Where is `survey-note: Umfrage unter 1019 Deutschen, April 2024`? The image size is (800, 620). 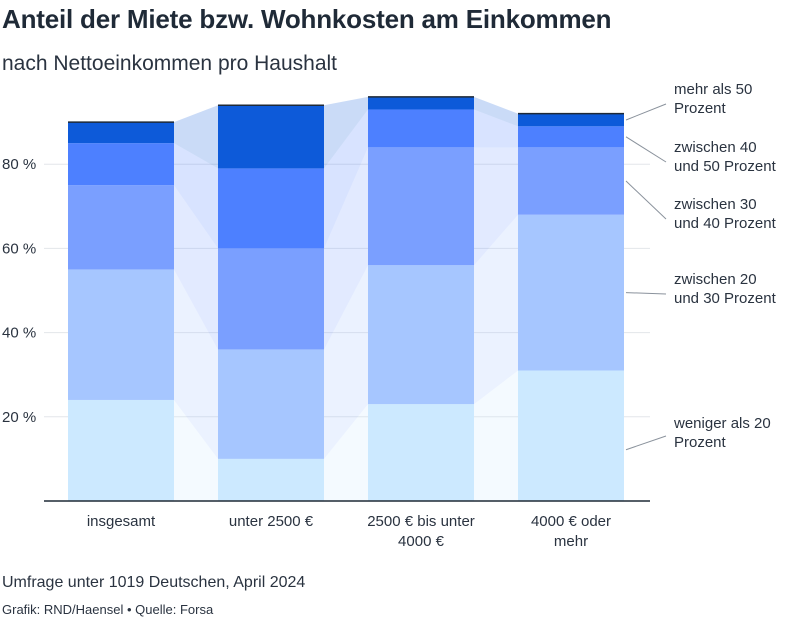
survey-note: Umfrage unter 1019 Deutschen, April 2024 is located at coordinates (154, 582).